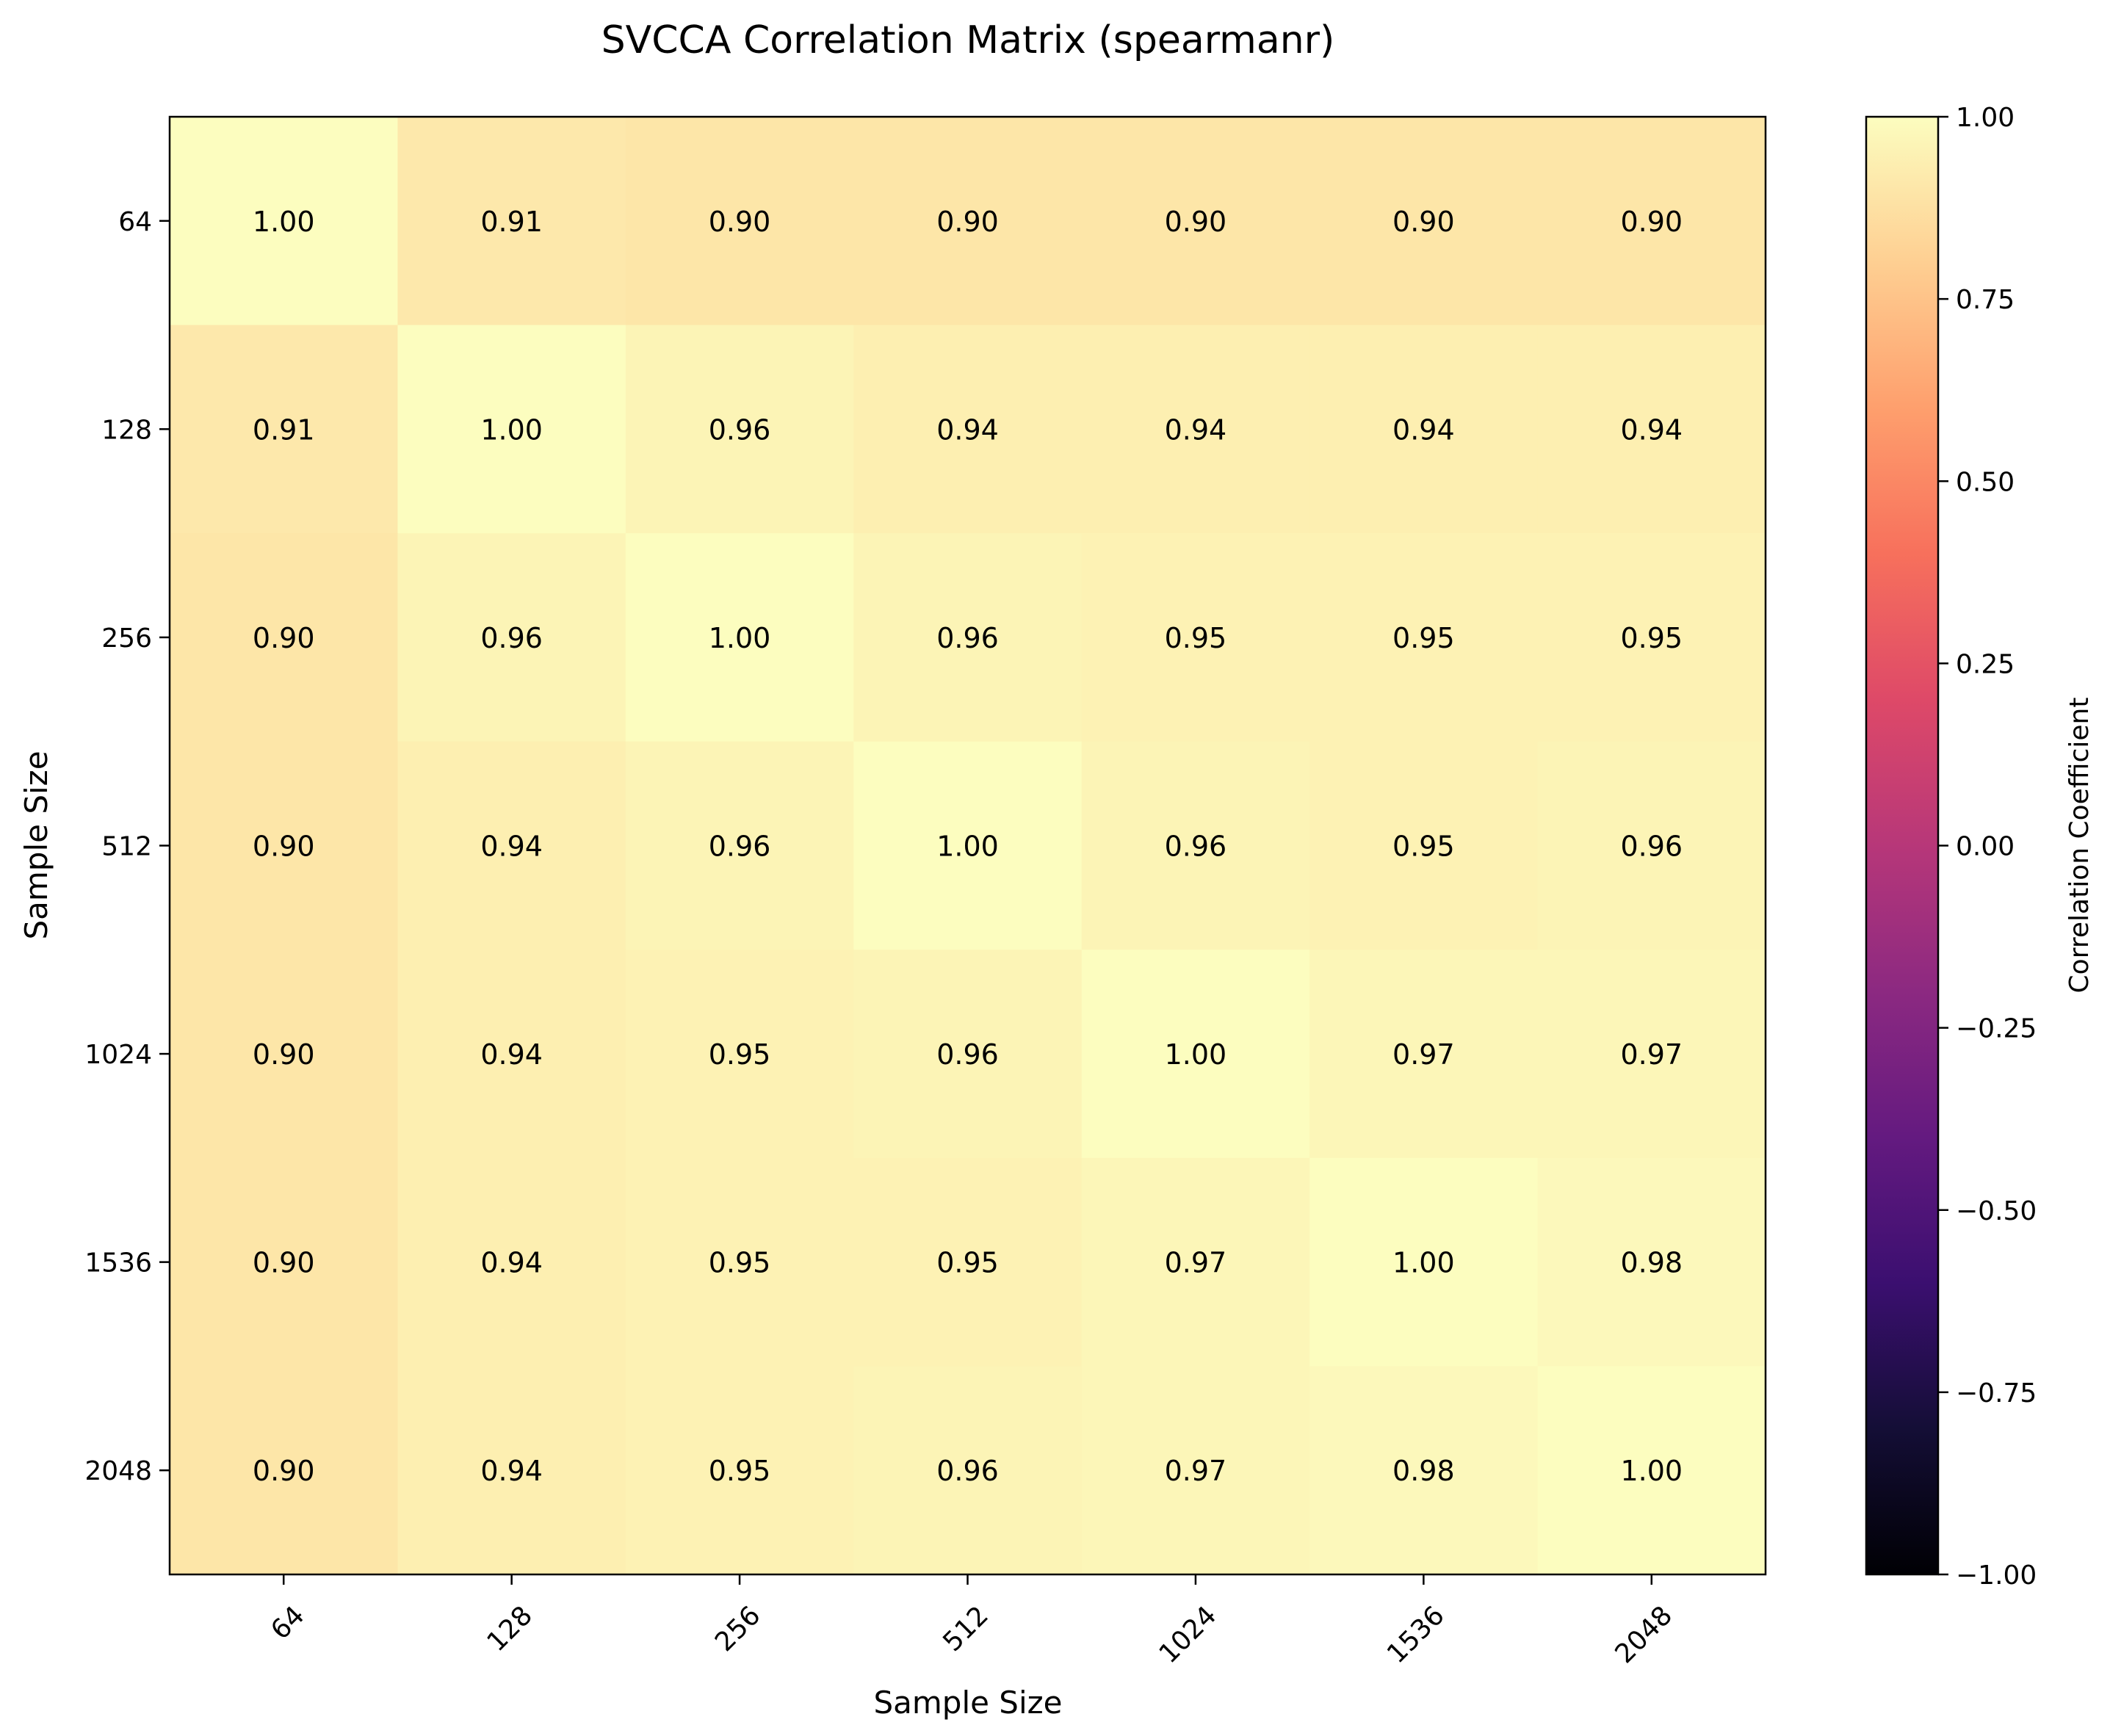  Describe the element at coordinates (738, 1628) in the screenshot. I see `x-tick-label: 256` at that location.